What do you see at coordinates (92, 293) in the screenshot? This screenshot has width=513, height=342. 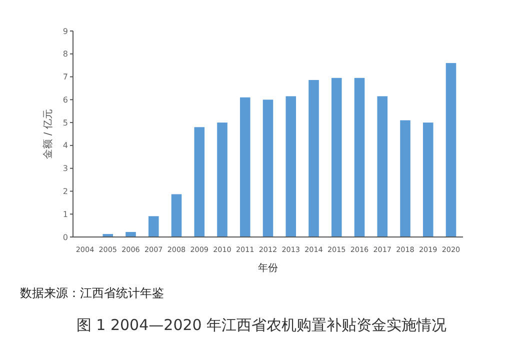 I see `source-note: 数据来源：江西省统计年鉴` at bounding box center [92, 293].